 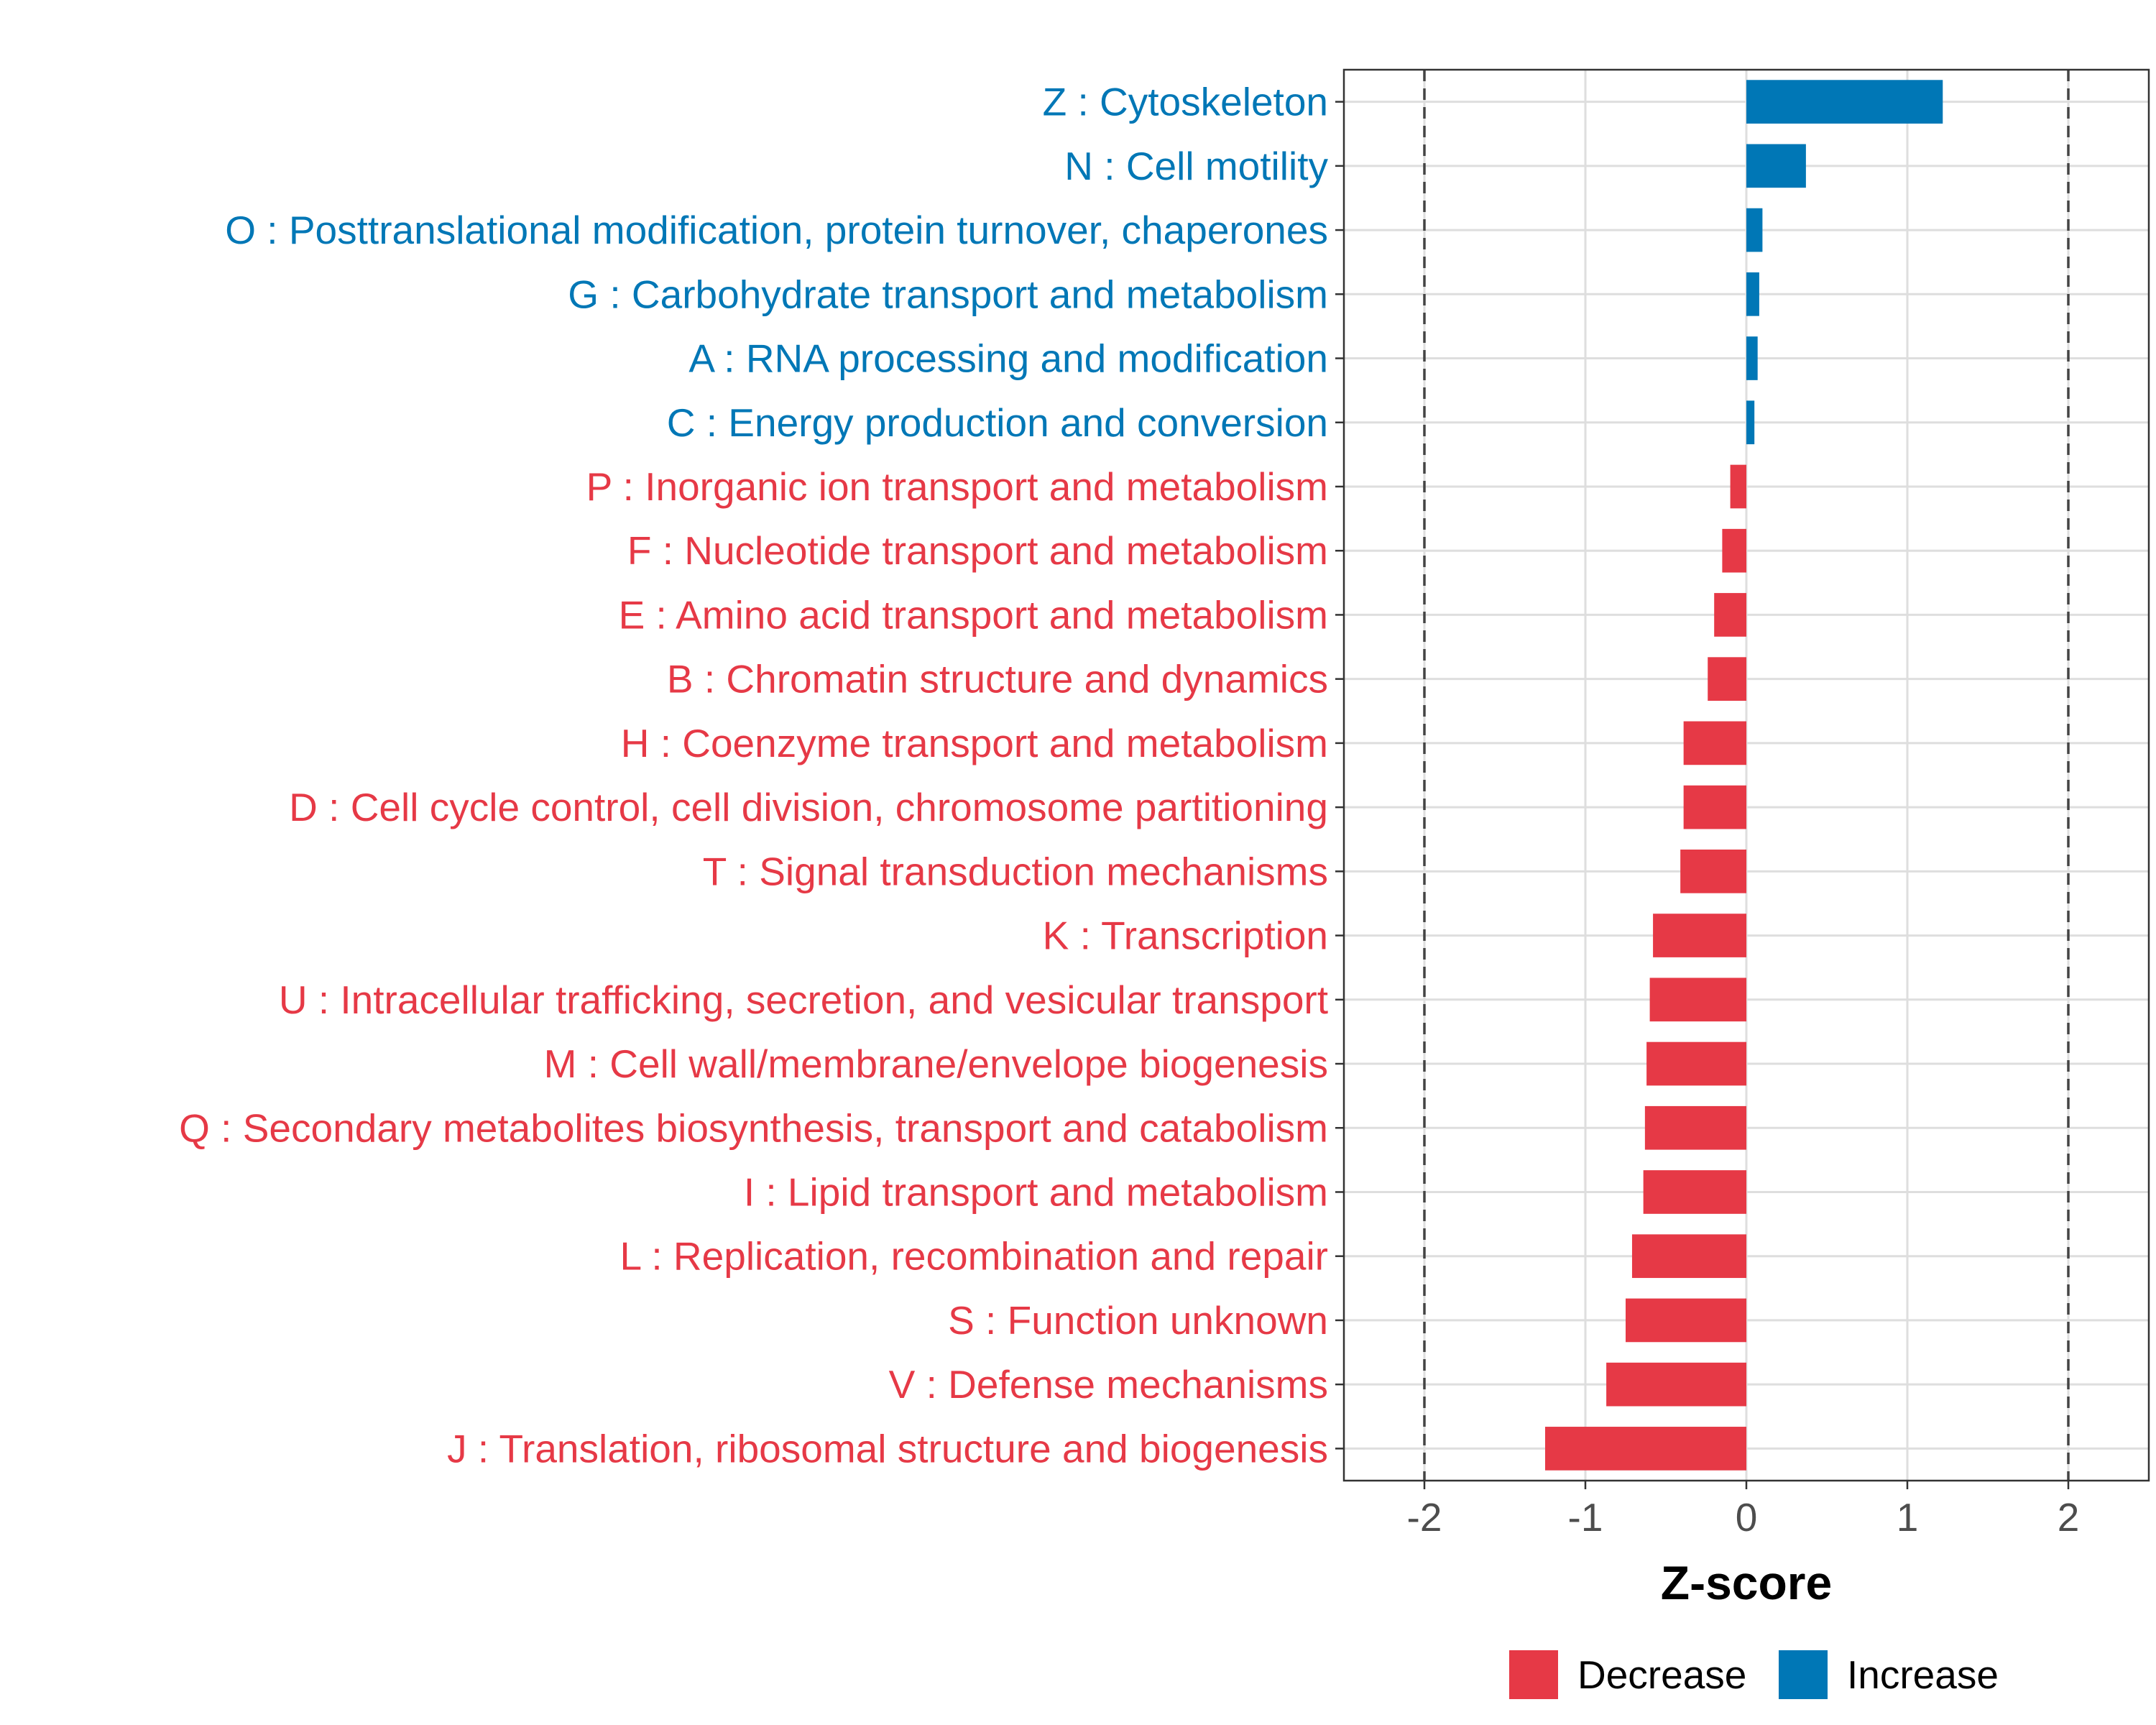 I want to click on legend-key-increase, so click(x=1804, y=1674).